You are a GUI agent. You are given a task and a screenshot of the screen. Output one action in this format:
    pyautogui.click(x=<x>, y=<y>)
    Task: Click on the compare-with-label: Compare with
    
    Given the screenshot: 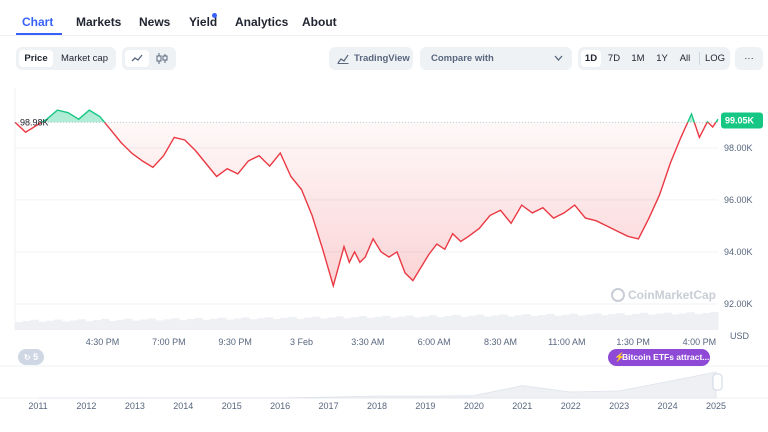 What is the action you would take?
    pyautogui.click(x=462, y=58)
    